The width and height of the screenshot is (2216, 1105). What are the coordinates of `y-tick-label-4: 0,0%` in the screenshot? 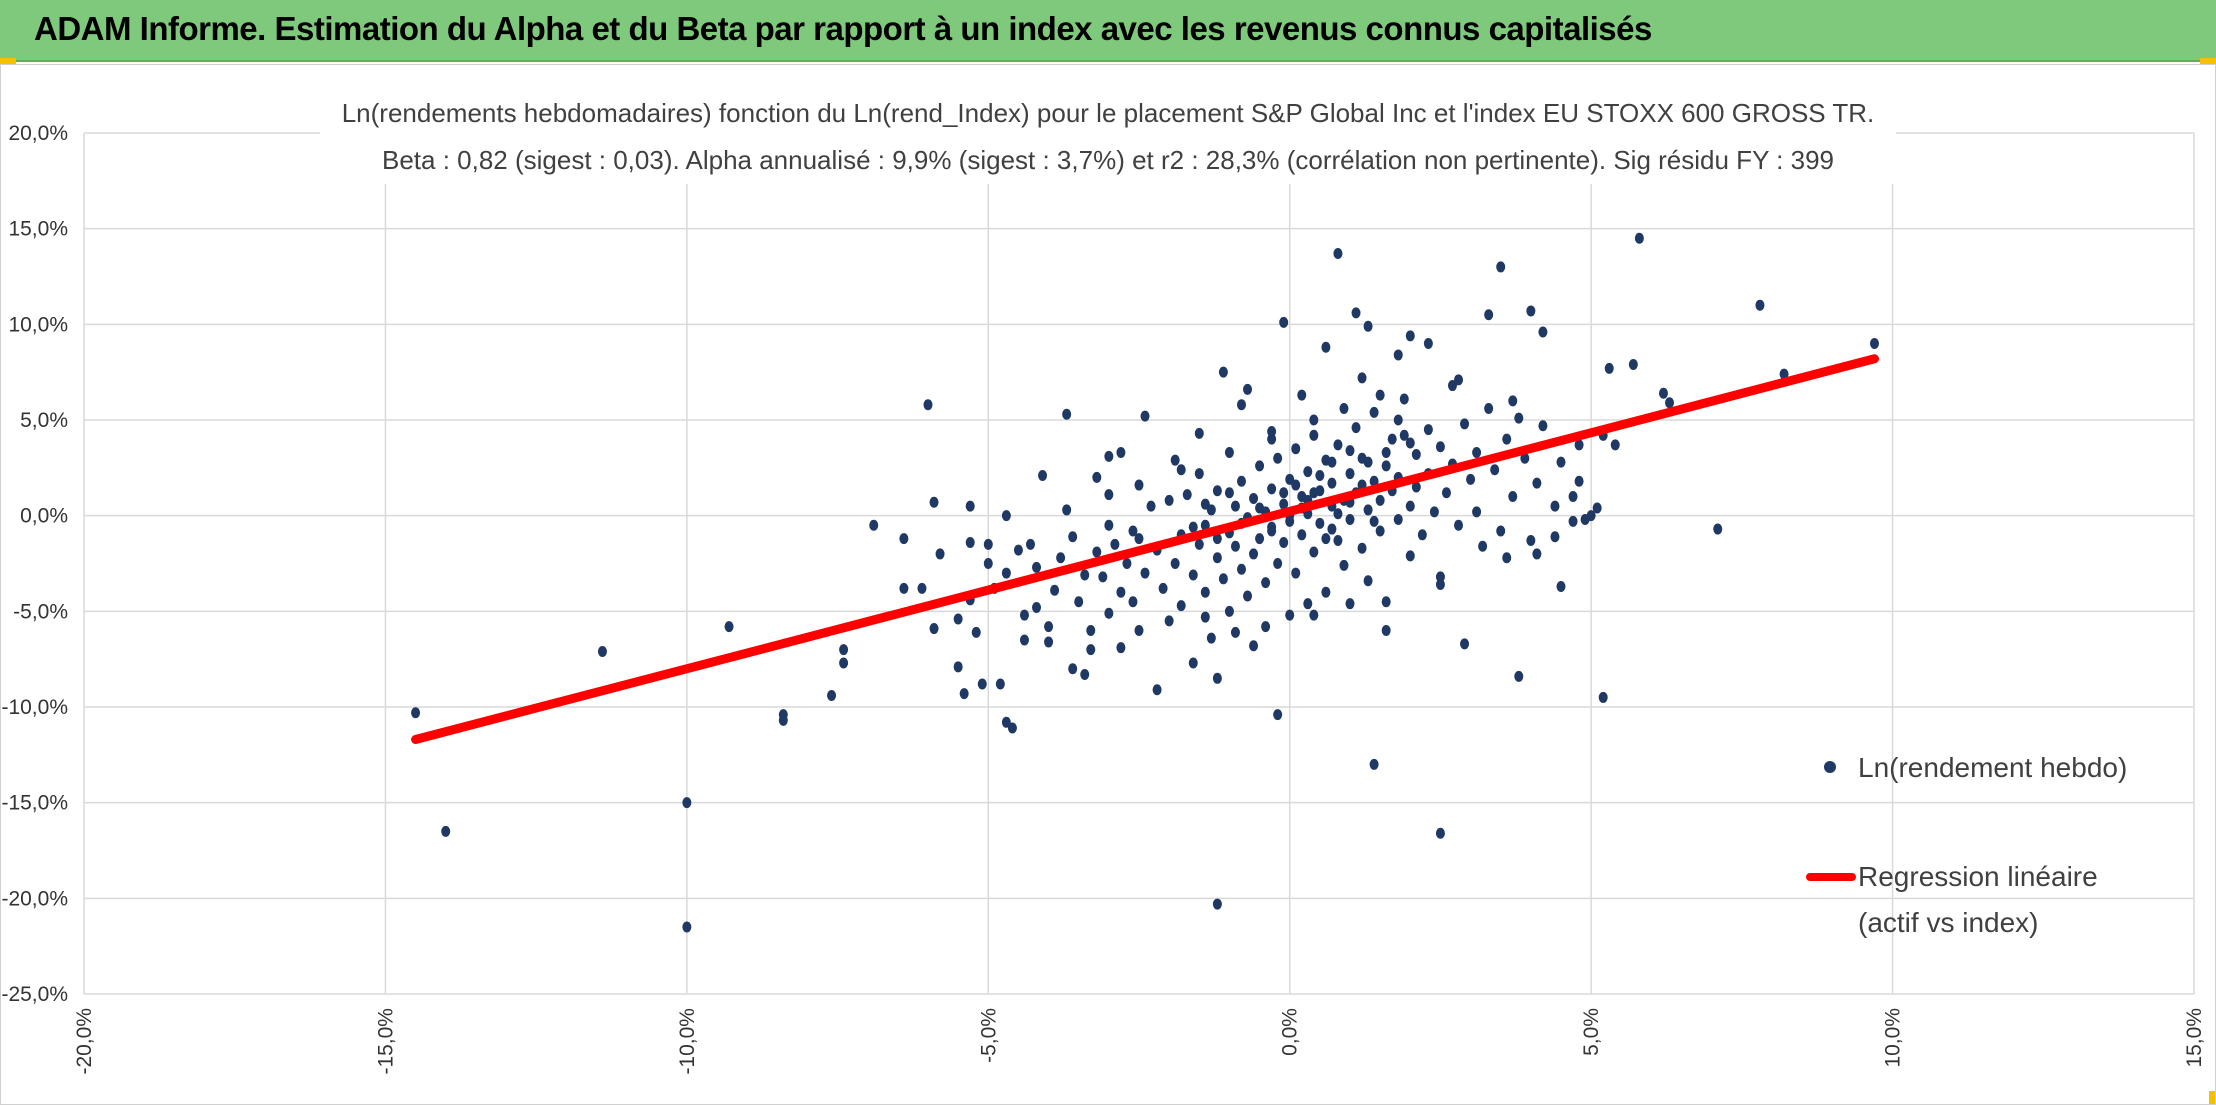 It's located at (44, 516).